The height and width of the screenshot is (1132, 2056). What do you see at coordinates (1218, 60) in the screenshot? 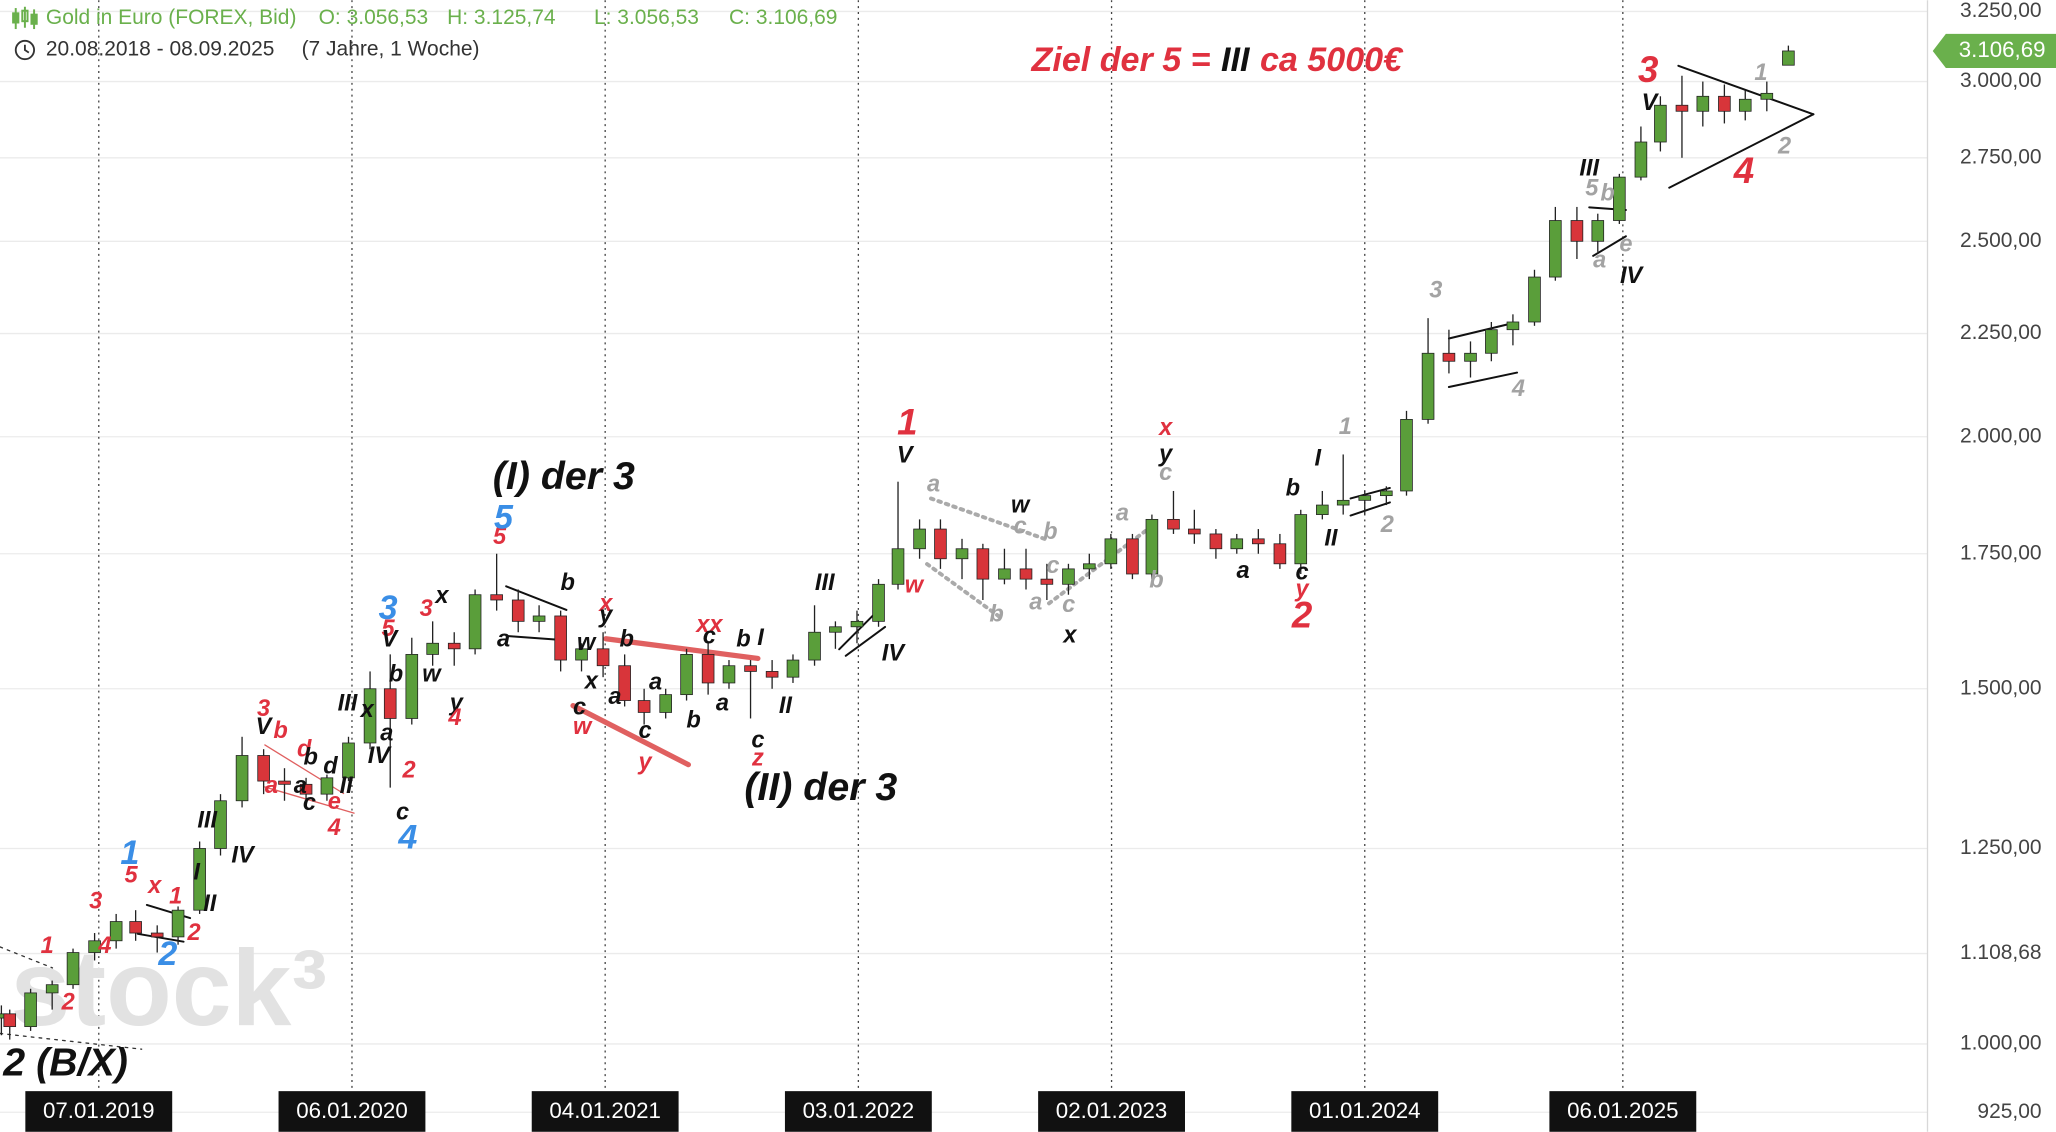
I see `headline: Ziel der 5 = III ca 5000€` at bounding box center [1218, 60].